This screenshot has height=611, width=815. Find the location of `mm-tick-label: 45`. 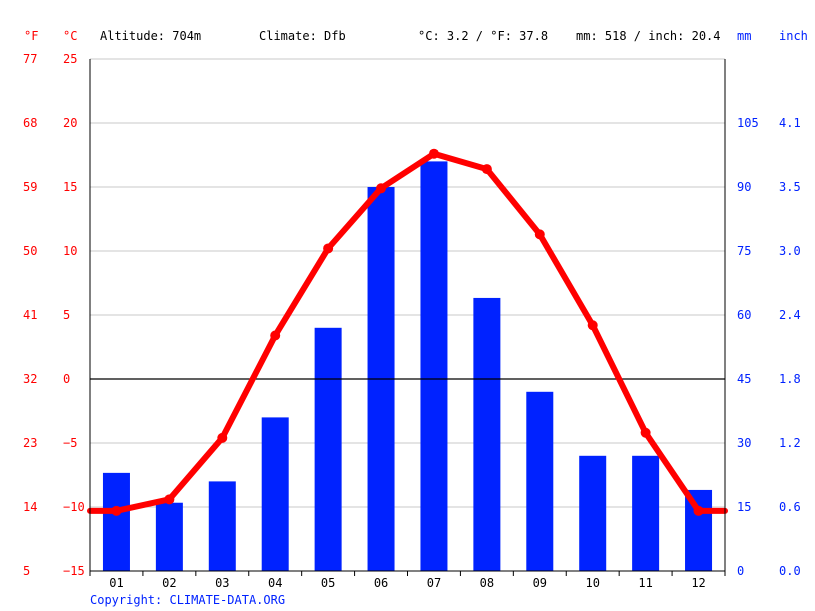

mm-tick-label: 45 is located at coordinates (744, 379).